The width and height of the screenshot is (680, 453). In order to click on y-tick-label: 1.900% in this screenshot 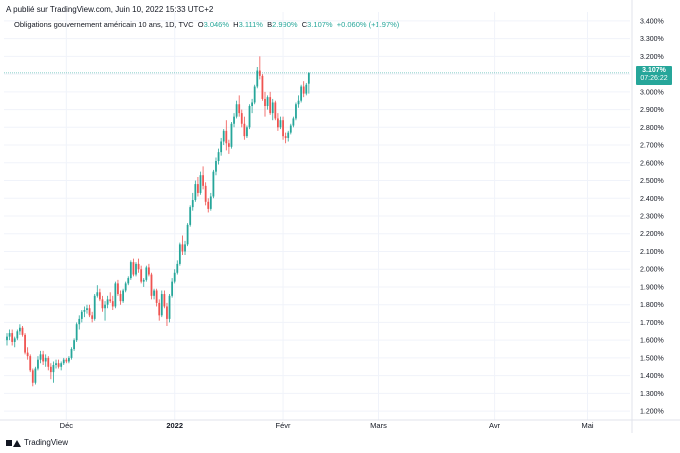, I will do `click(652, 287)`.